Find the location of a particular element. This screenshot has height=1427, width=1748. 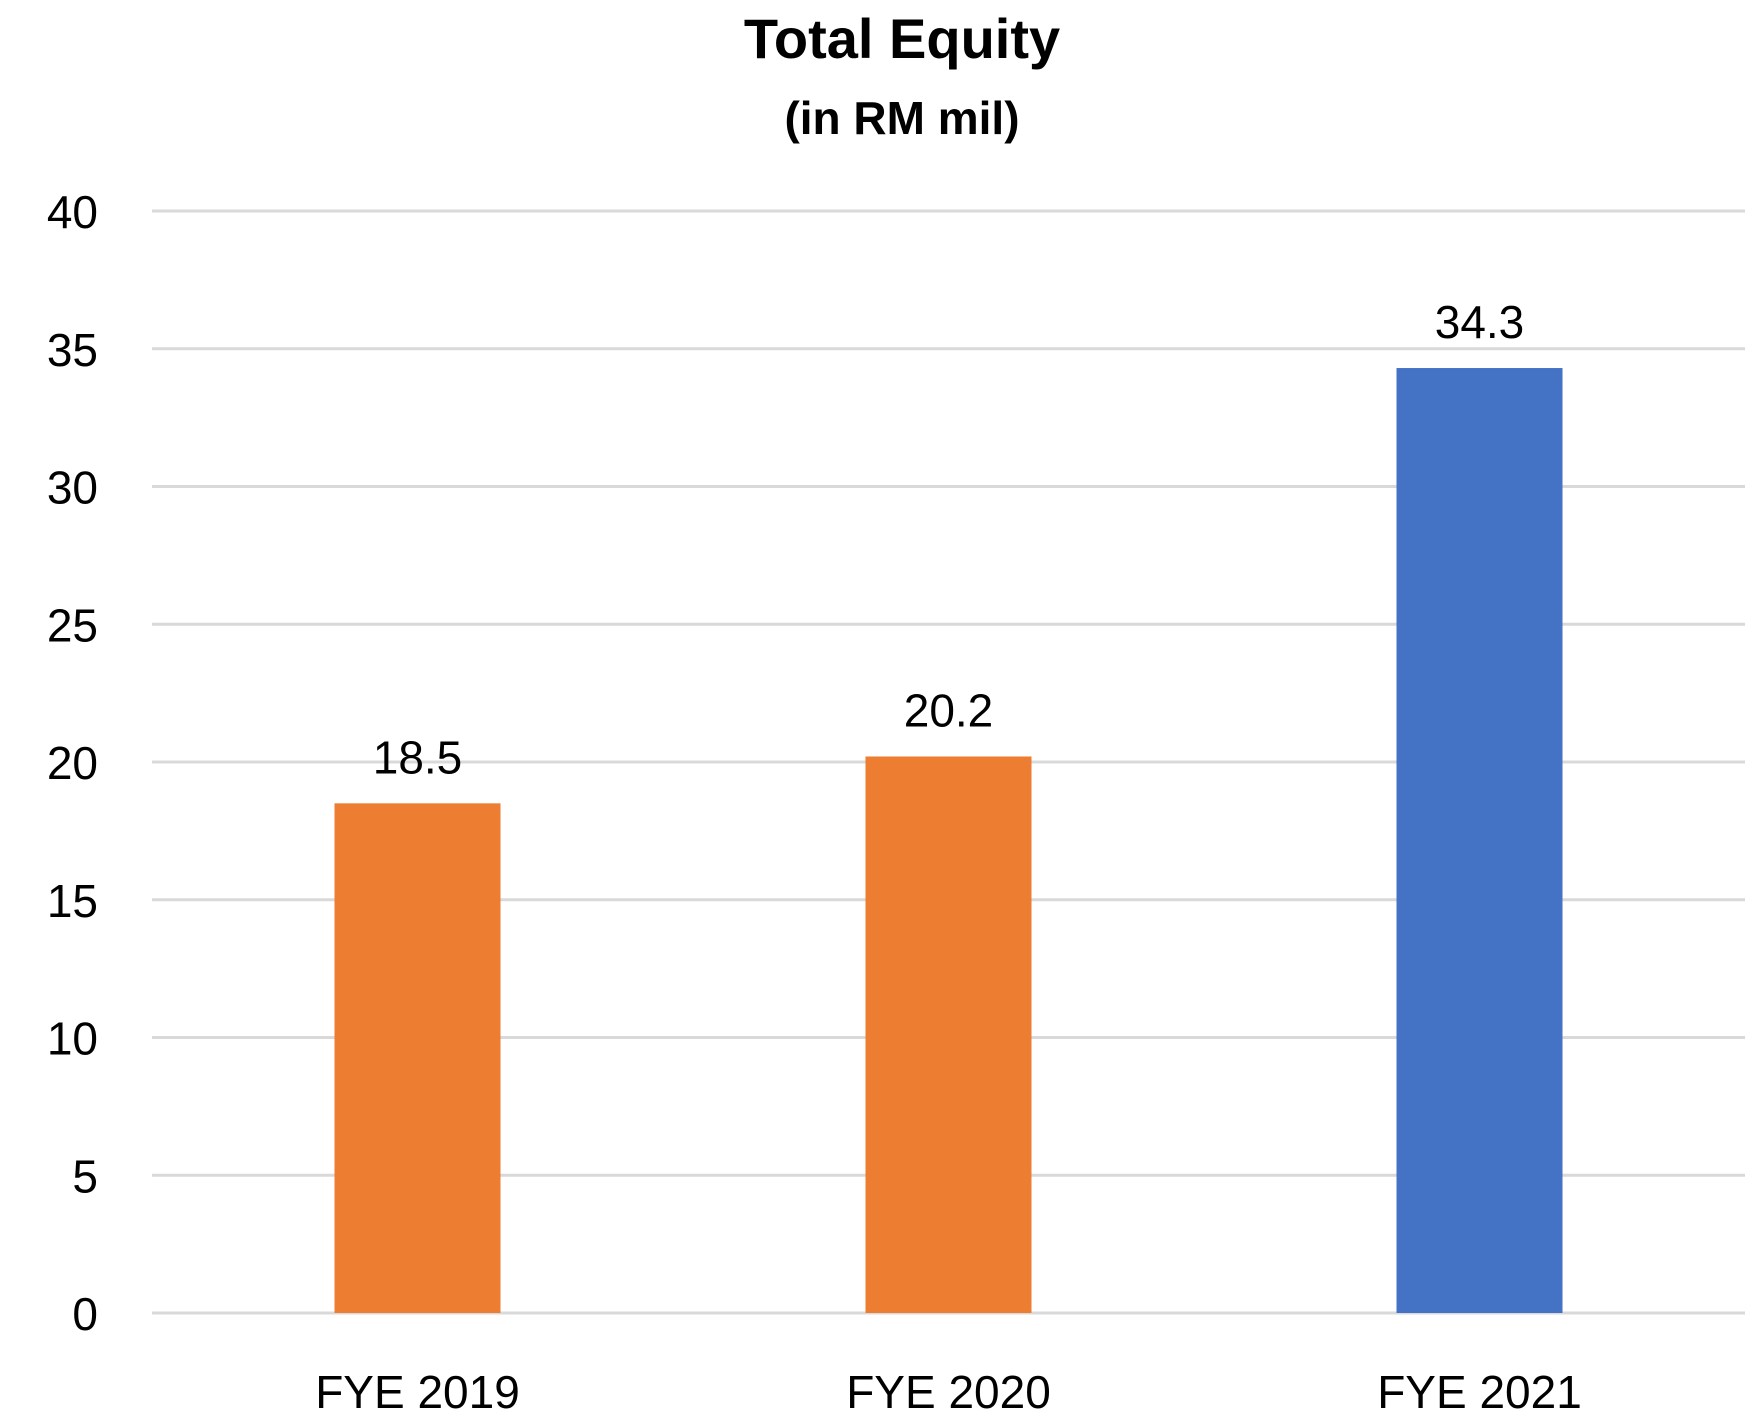

x-tick-label: FYE 2020 is located at coordinates (948, 1392).